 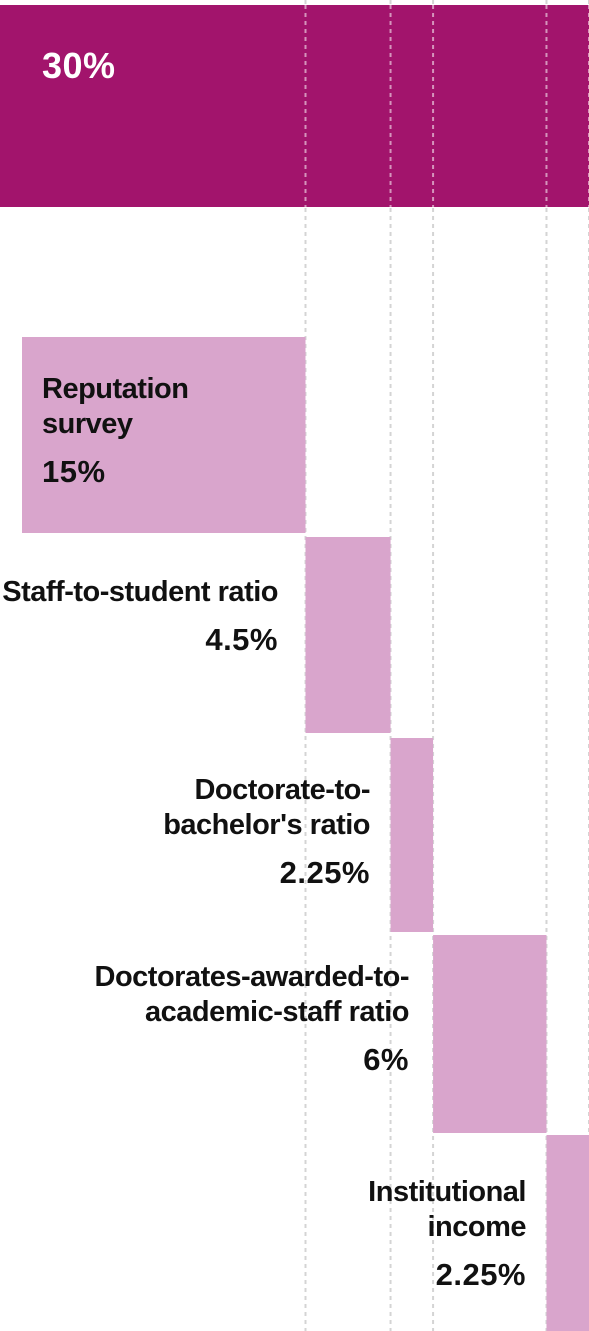 What do you see at coordinates (447, 1209) in the screenshot?
I see `segment-name-5: Institutional income` at bounding box center [447, 1209].